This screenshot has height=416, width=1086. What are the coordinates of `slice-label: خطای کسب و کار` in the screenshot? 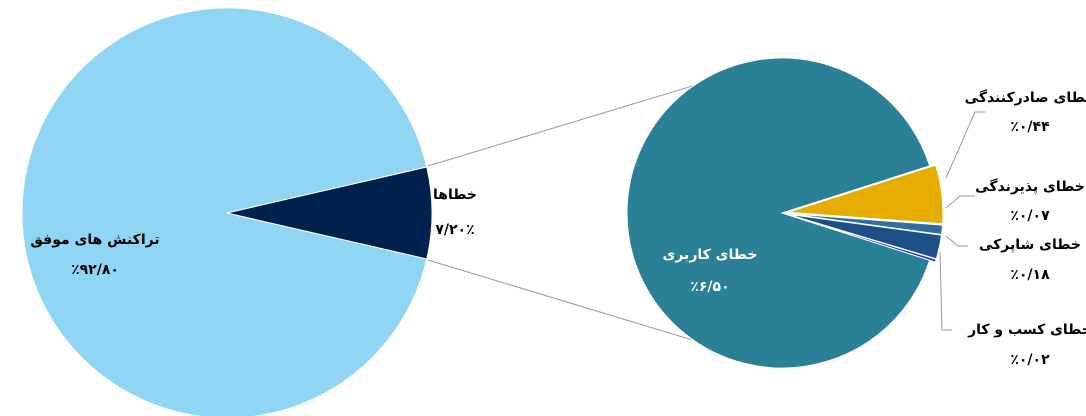 It's located at (1026, 330).